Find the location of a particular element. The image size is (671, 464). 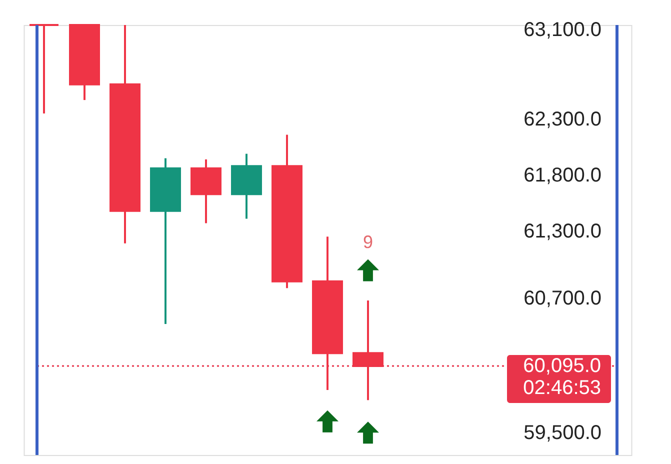

y-tick-label: 63,100.0 is located at coordinates (563, 29).